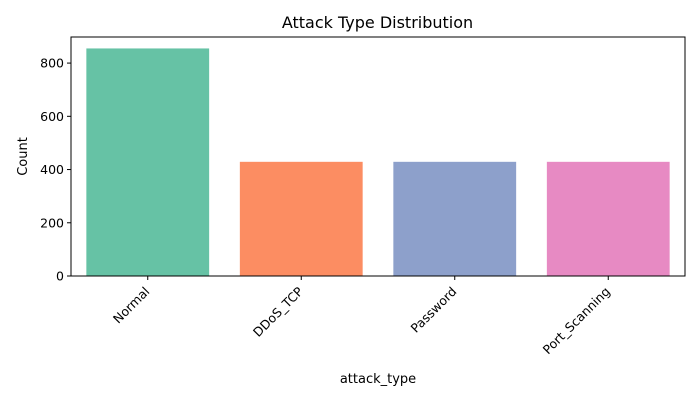 Image resolution: width=700 pixels, height=400 pixels. I want to click on chart-title: Attack Type Distribution, so click(377, 22).